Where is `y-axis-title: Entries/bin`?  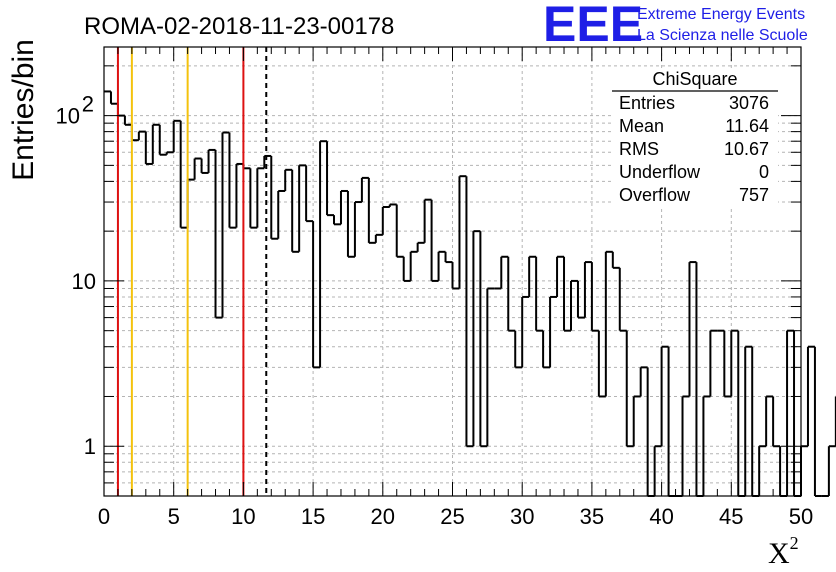
y-axis-title: Entries/bin is located at coordinates (23, 110).